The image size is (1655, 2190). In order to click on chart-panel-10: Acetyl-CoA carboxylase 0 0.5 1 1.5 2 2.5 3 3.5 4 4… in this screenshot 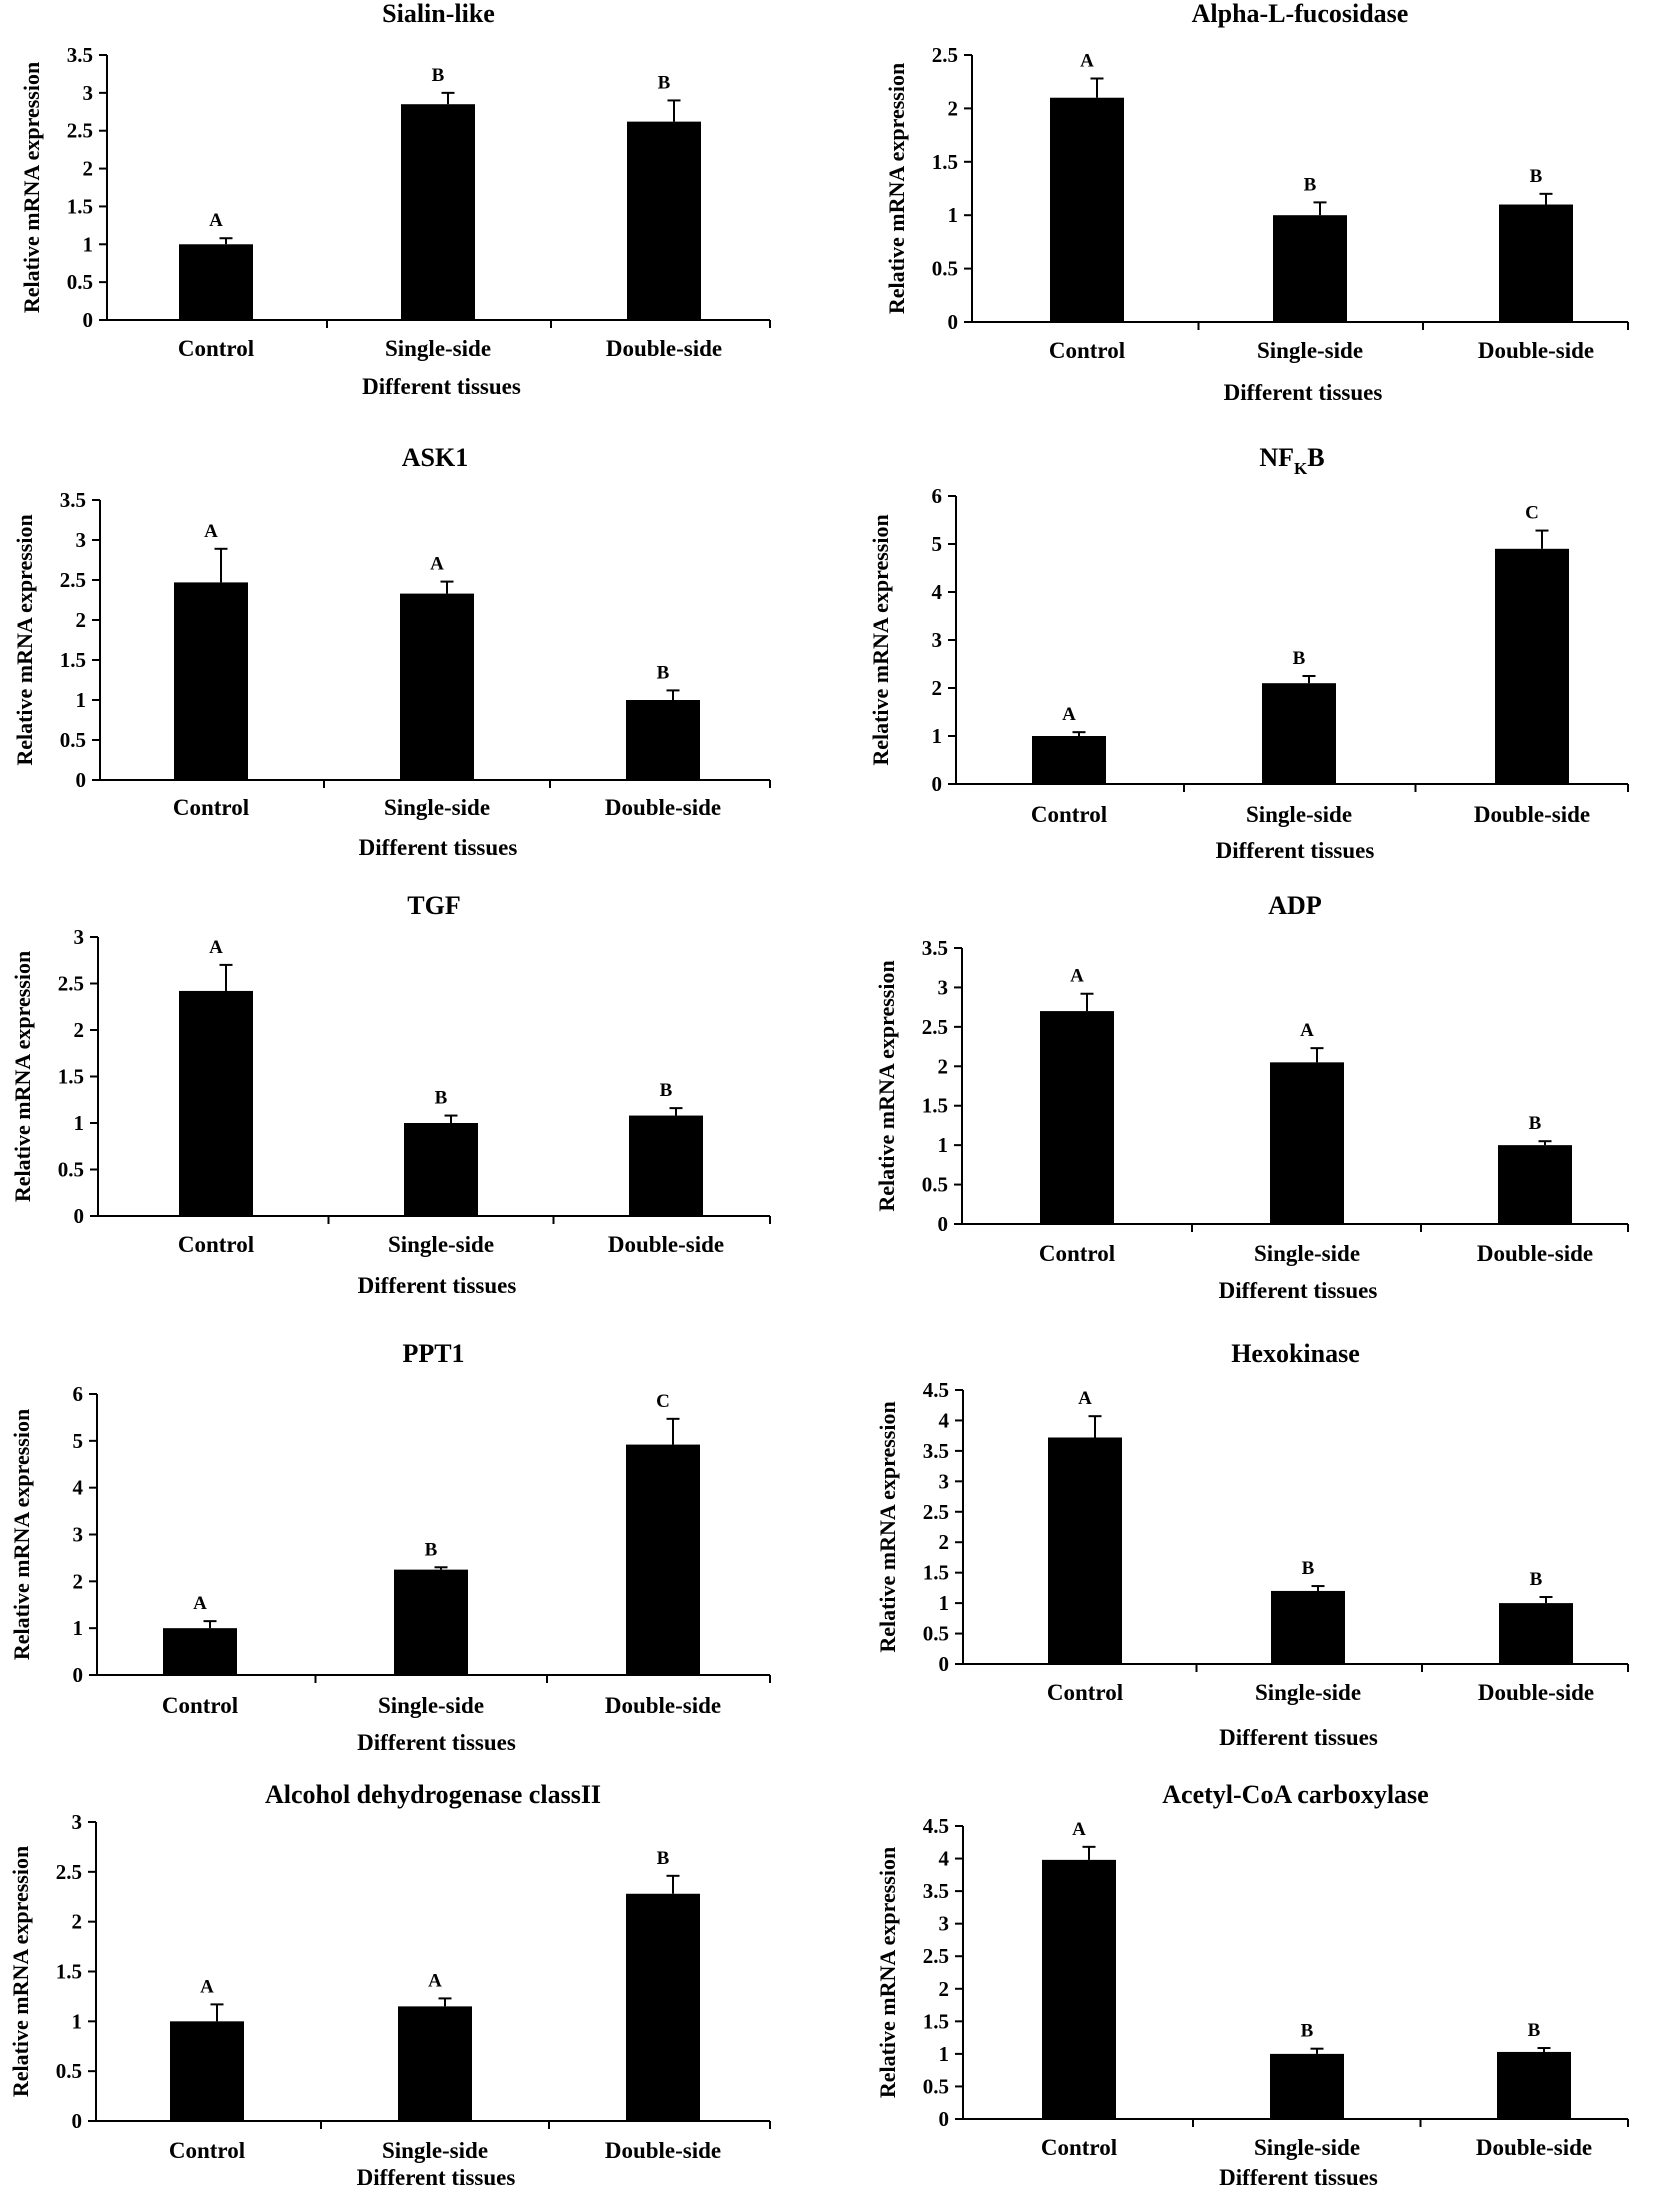, I will do `click(1252, 1985)`.